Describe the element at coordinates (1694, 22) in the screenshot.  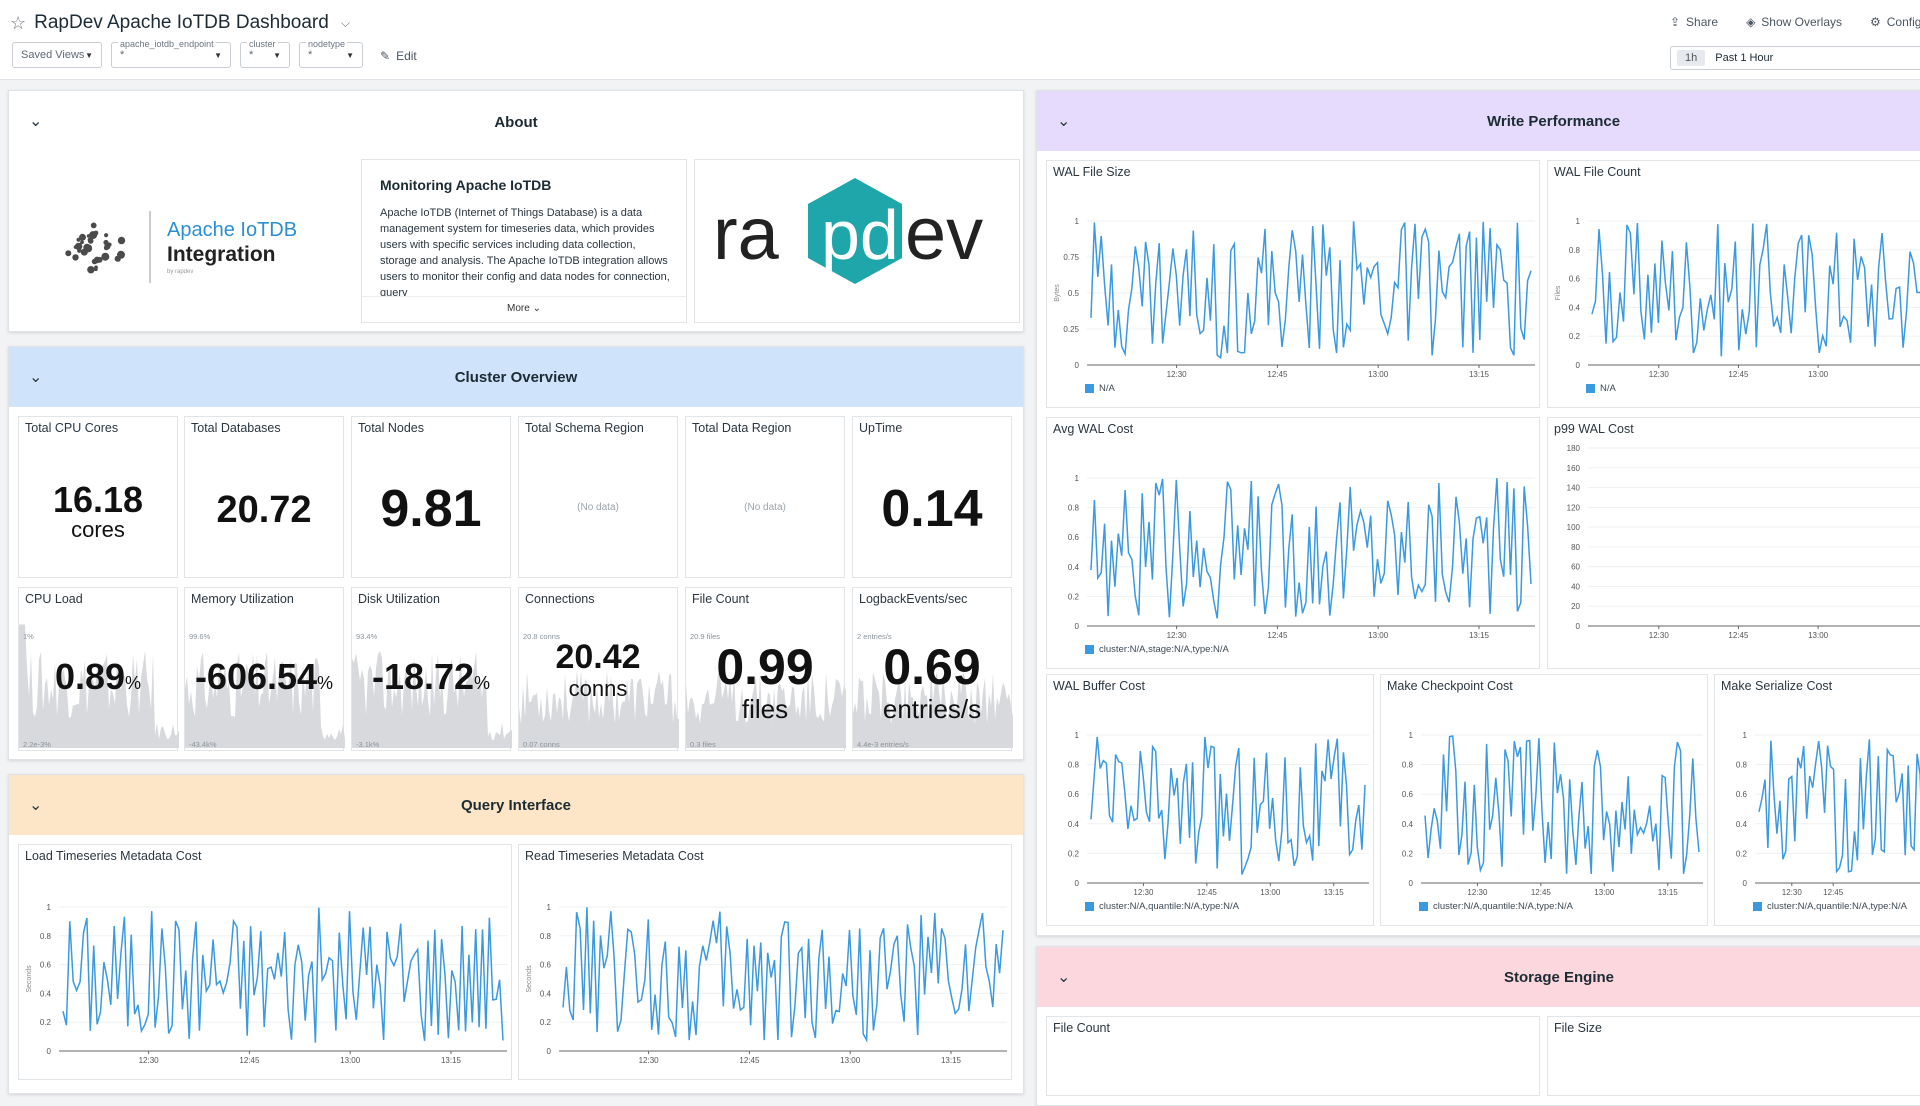
I see `share-button: ⇪ Share` at that location.